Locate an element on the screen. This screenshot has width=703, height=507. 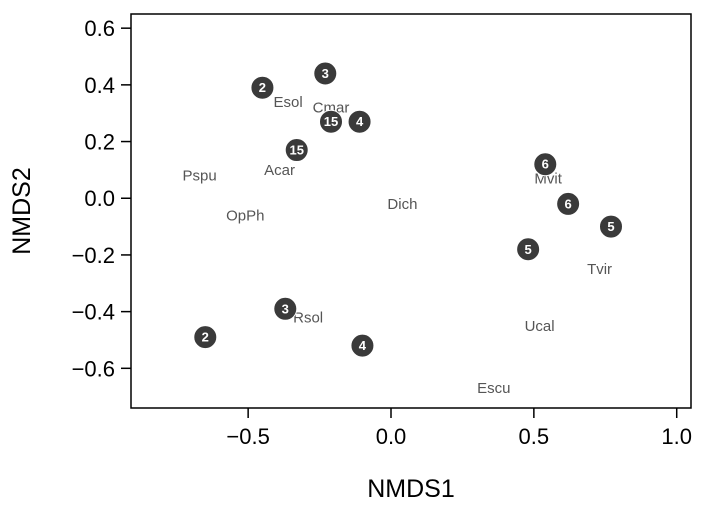
species-label: Esol is located at coordinates (288, 102).